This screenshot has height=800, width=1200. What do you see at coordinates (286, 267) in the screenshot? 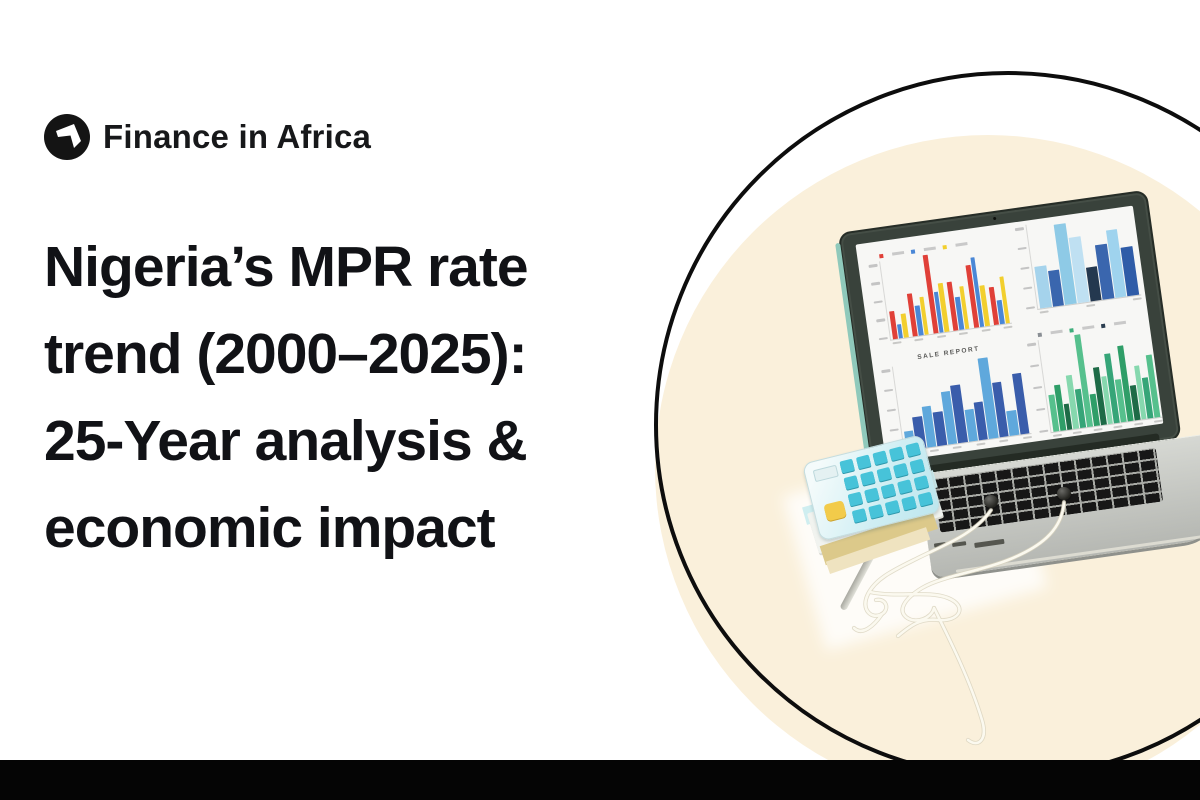
I see `headline-line: Nigeria’s MPR rate` at bounding box center [286, 267].